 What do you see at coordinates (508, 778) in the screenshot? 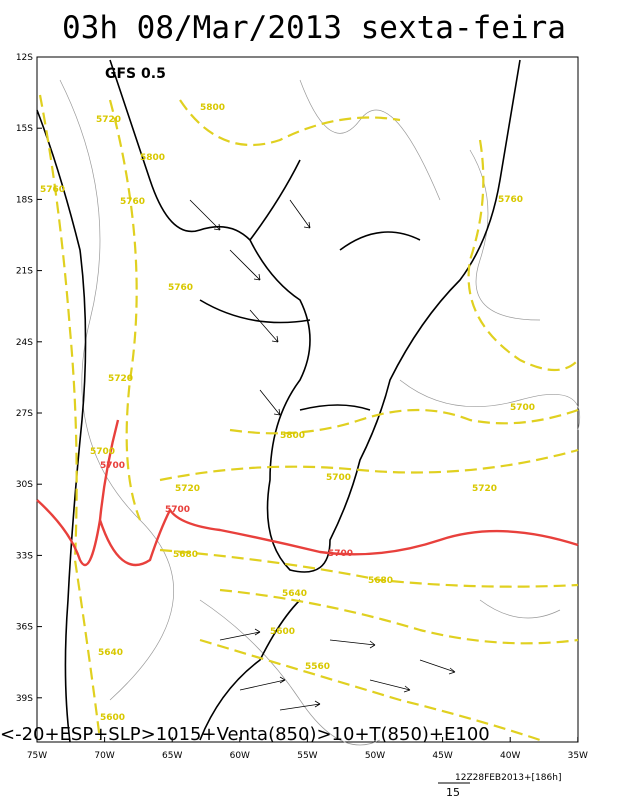
I see `run-label: 12Z28FEB2013+[186h]` at bounding box center [508, 778].